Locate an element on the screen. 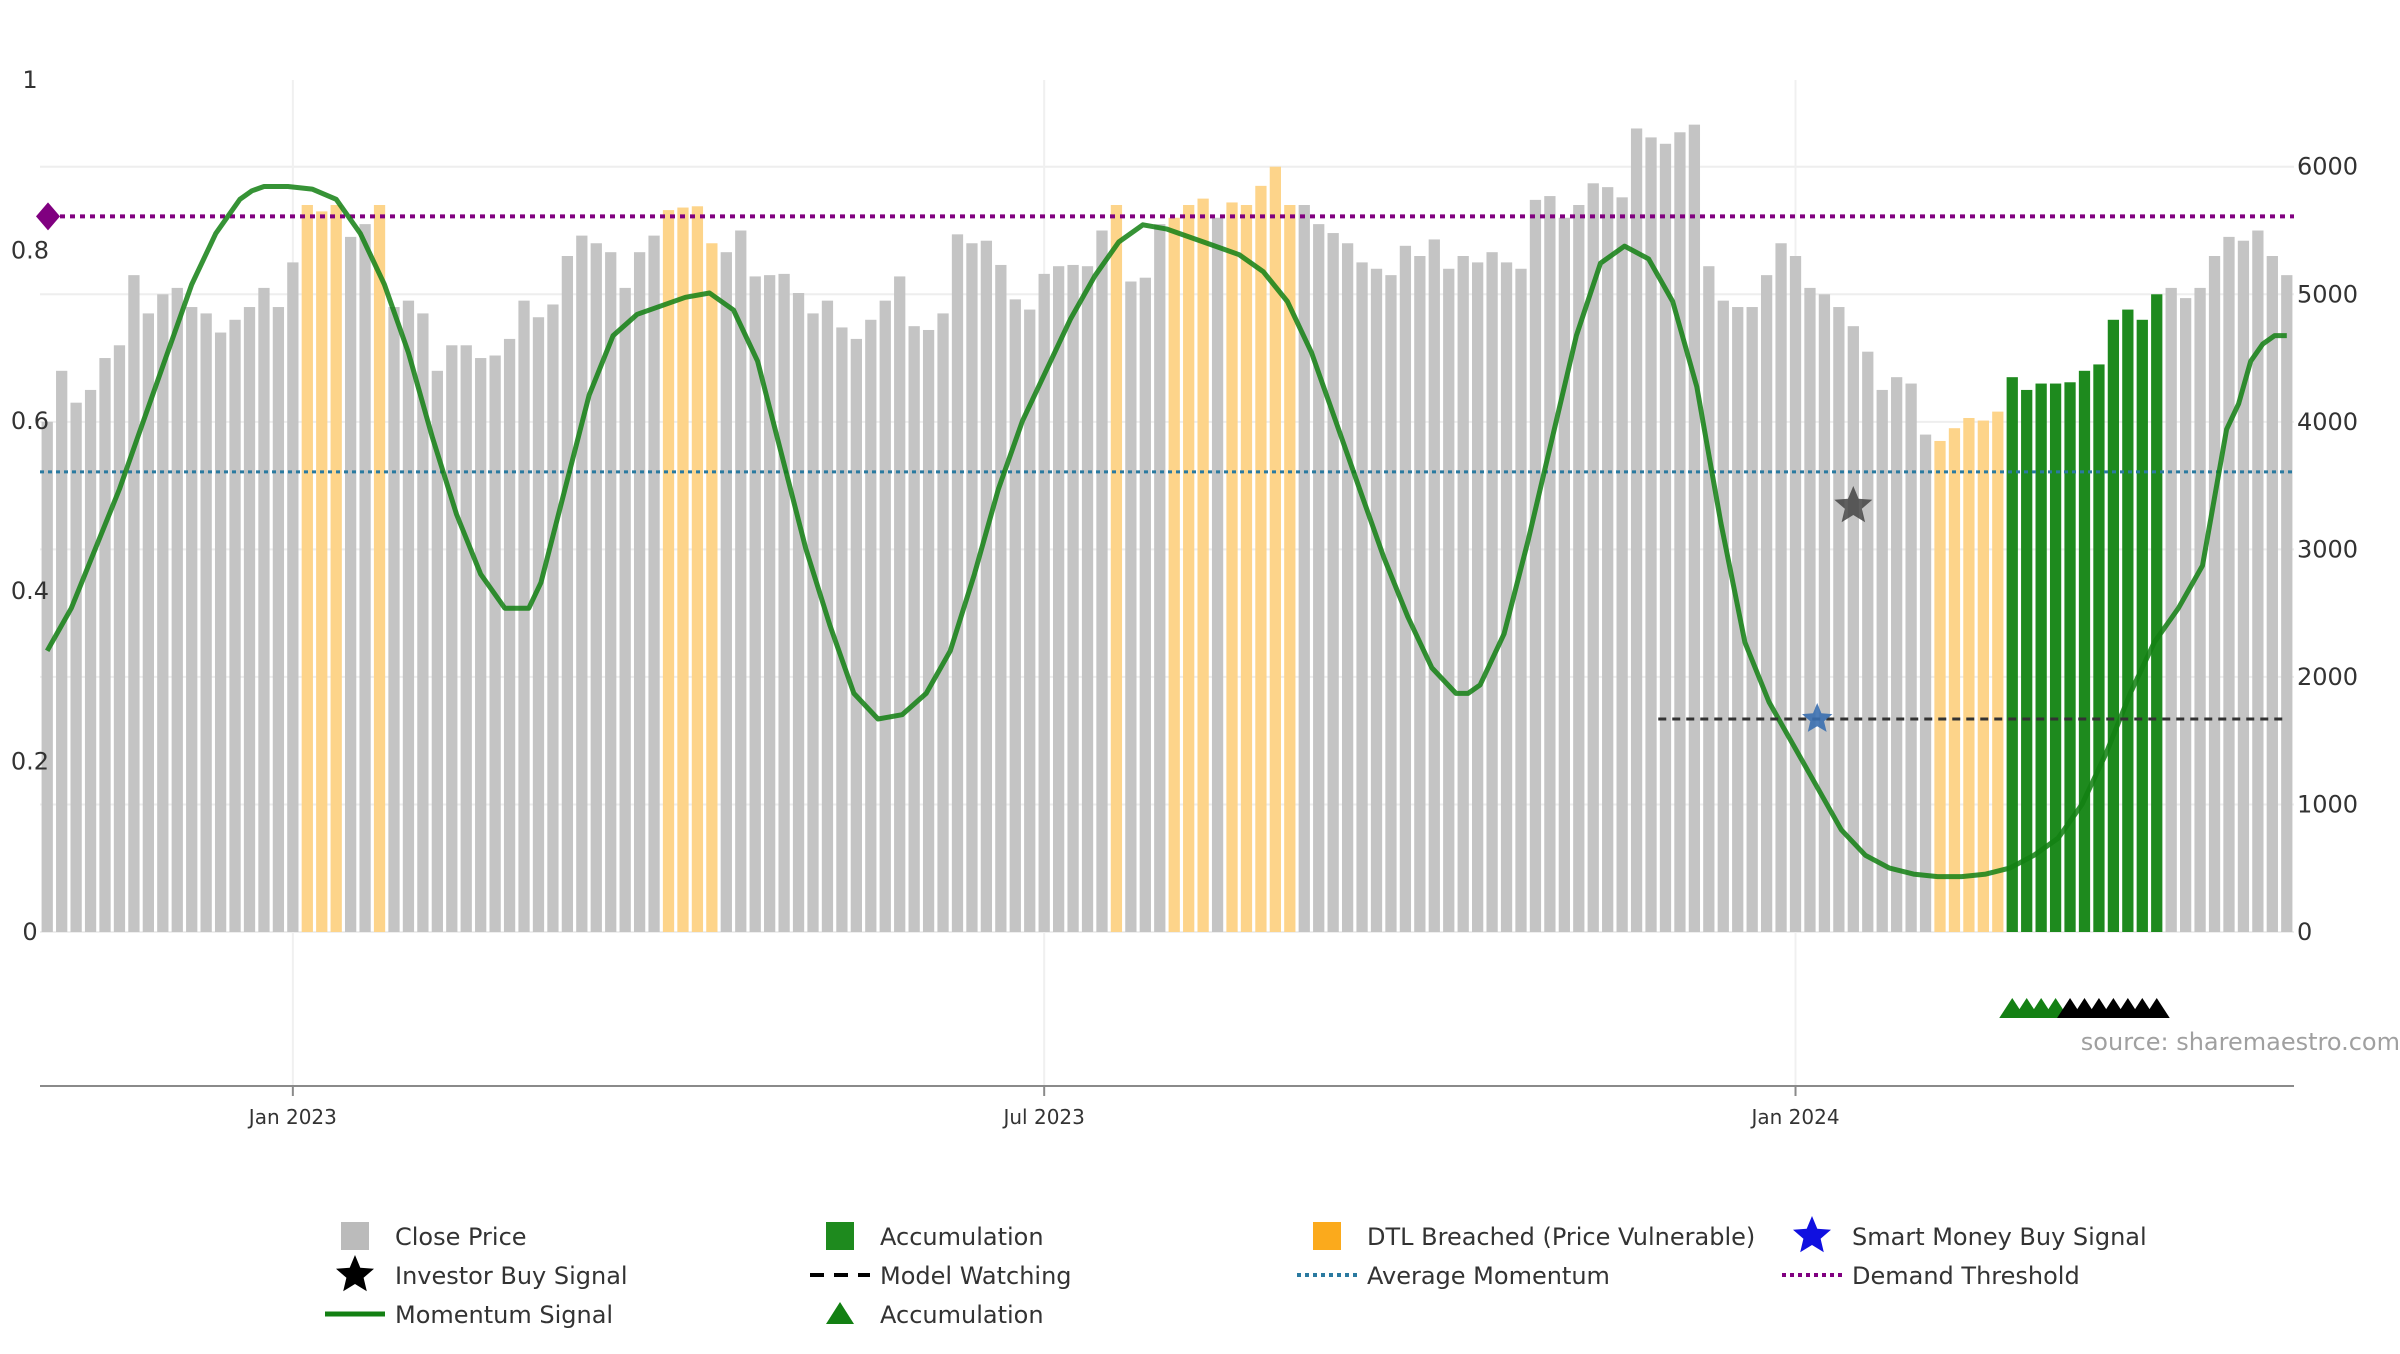  demand-threshold-marker is located at coordinates (48, 216).